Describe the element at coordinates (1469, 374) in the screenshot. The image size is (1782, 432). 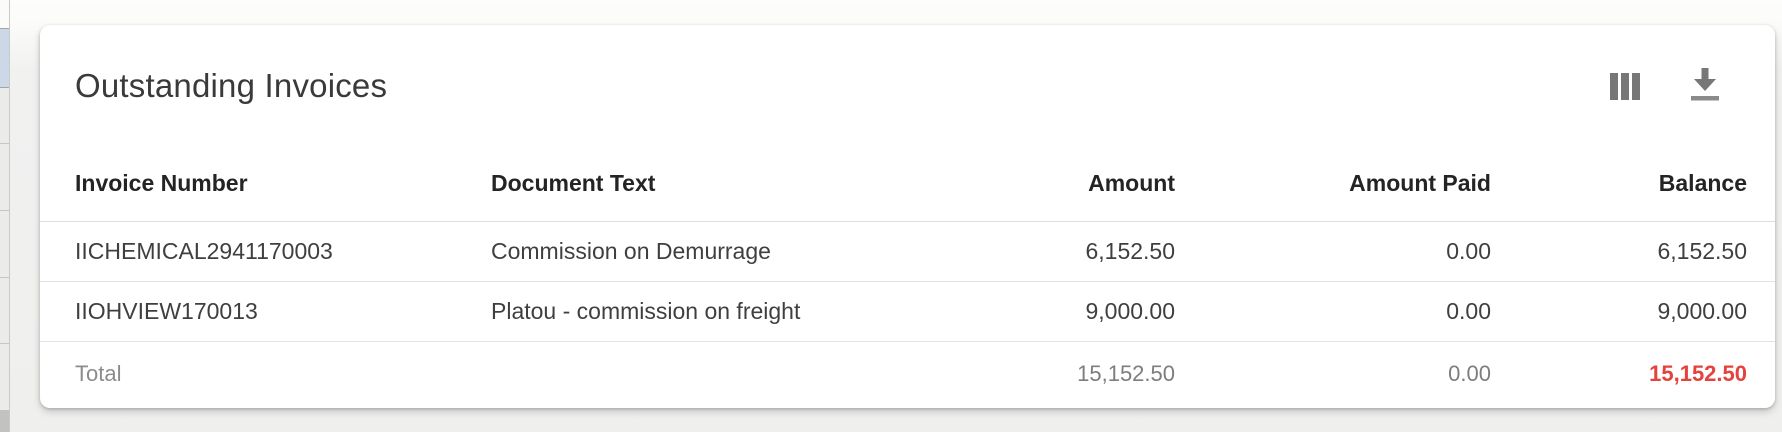
I see `total-amount-paid: 0.00` at that location.